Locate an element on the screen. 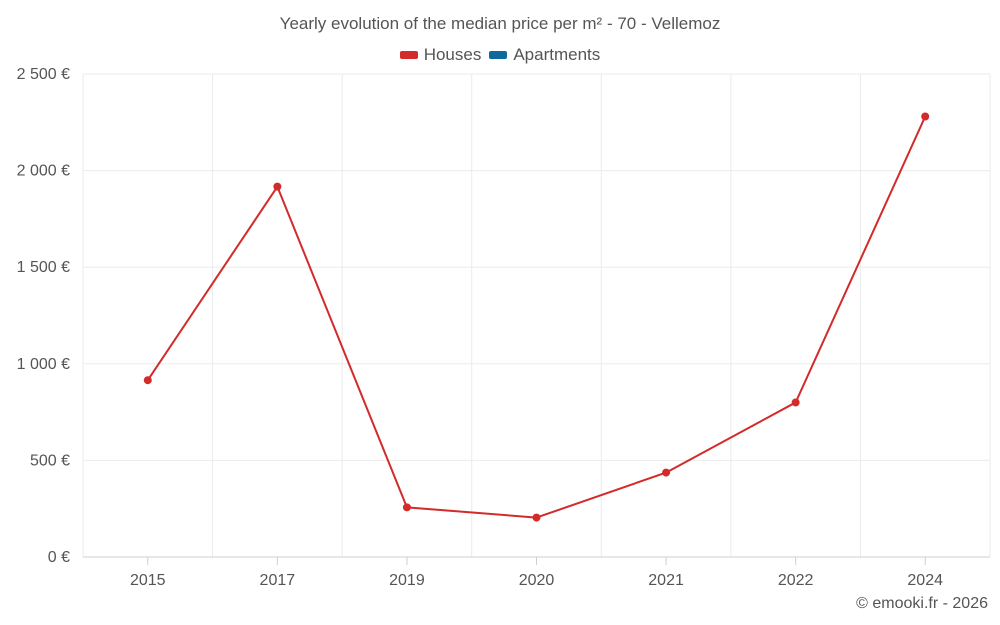 Image resolution: width=1000 pixels, height=625 pixels. x-tick-label: 2017 is located at coordinates (278, 580).